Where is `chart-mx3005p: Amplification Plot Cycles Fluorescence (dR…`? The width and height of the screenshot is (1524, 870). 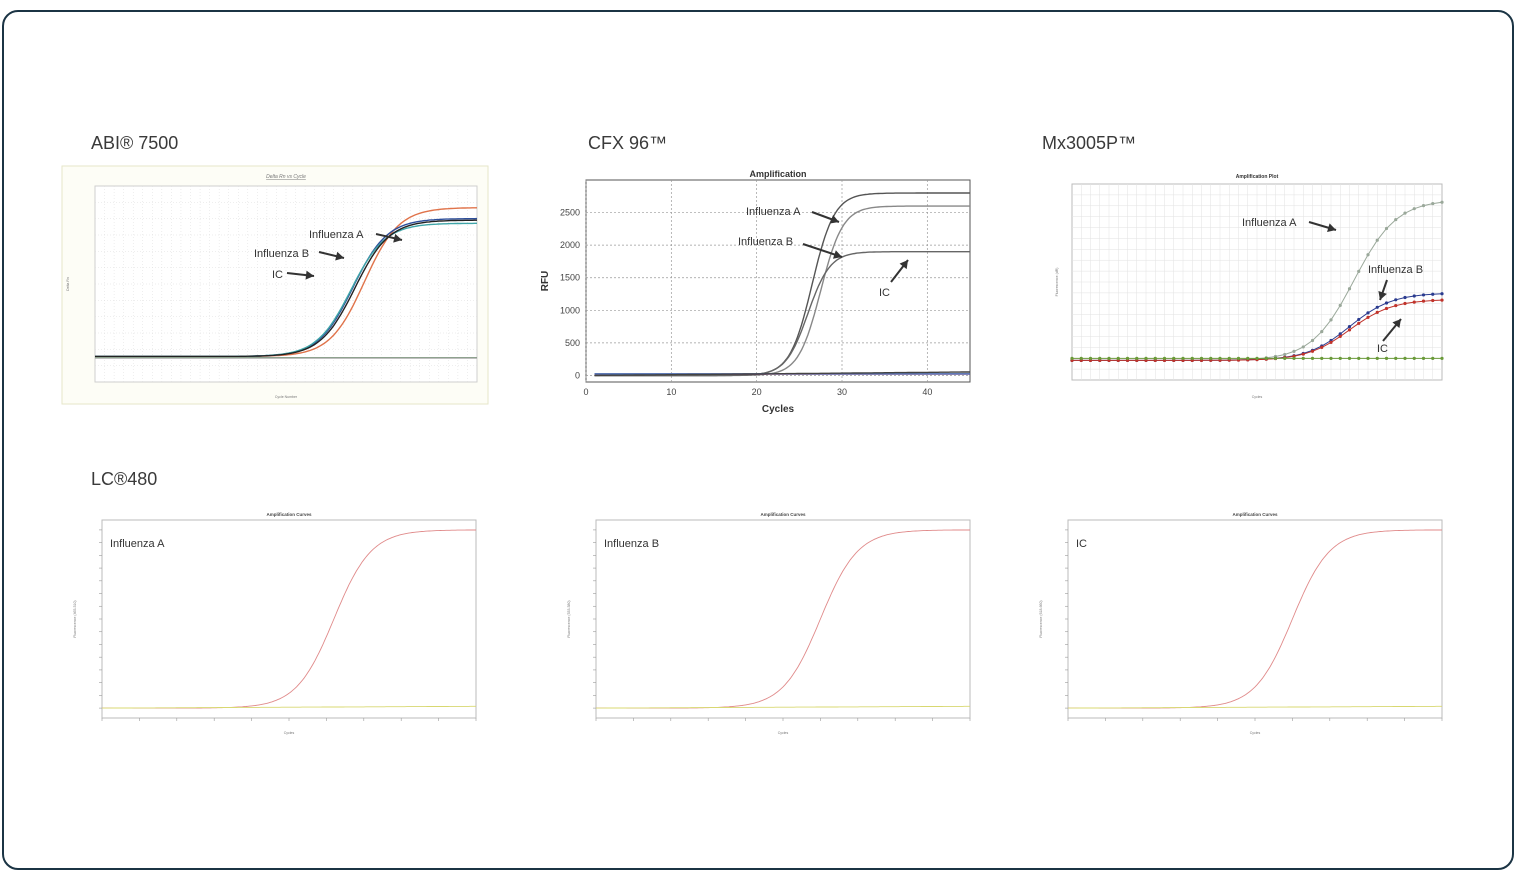
chart-mx3005p: Amplification Plot Cycles Fluorescence (dR… is located at coordinates (1249, 286).